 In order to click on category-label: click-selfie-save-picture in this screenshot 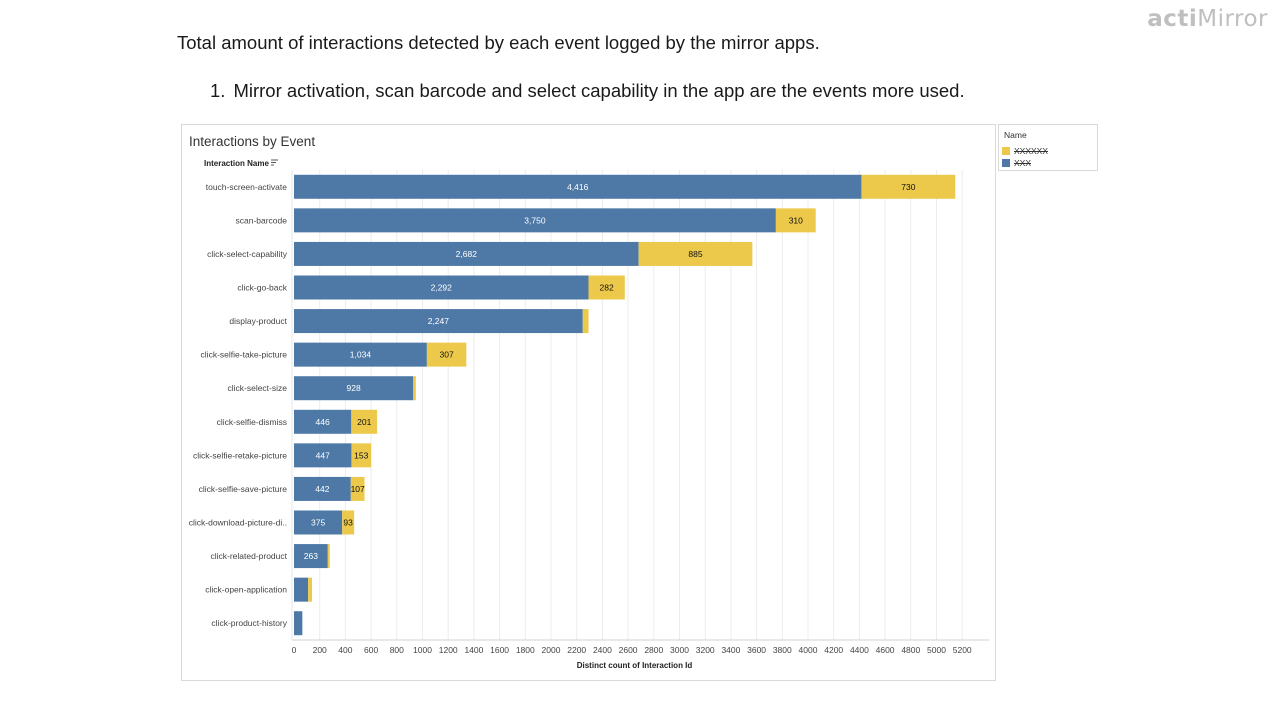, I will do `click(243, 489)`.